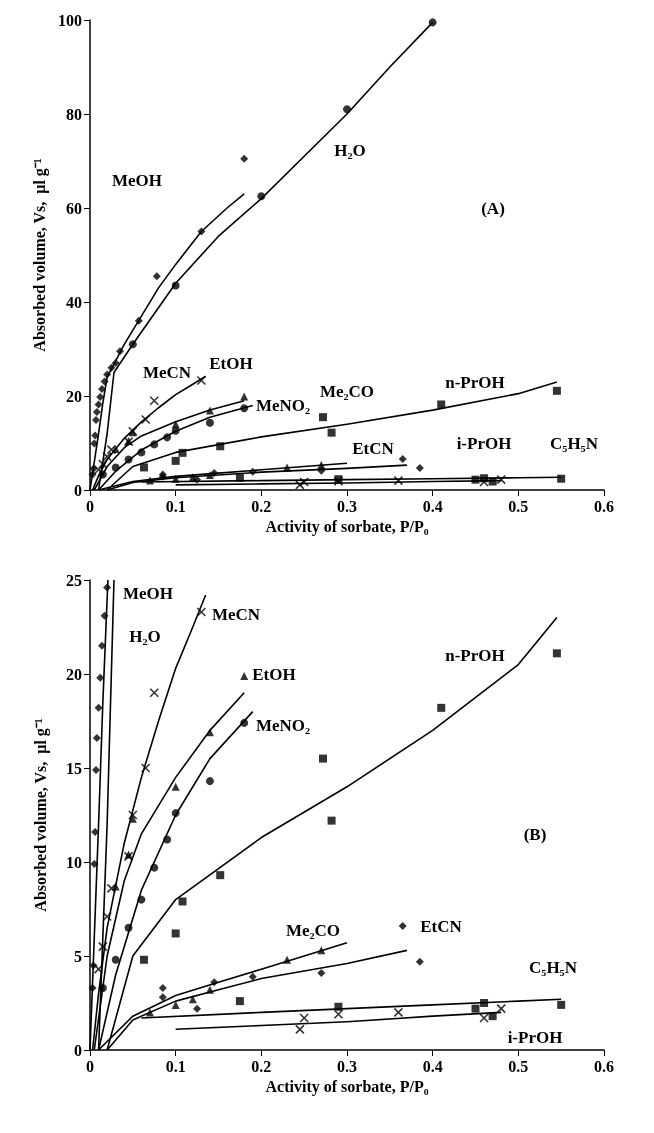 This screenshot has width=654, height=1133. What do you see at coordinates (74, 302) in the screenshot?
I see `y-tick-label: 40` at bounding box center [74, 302].